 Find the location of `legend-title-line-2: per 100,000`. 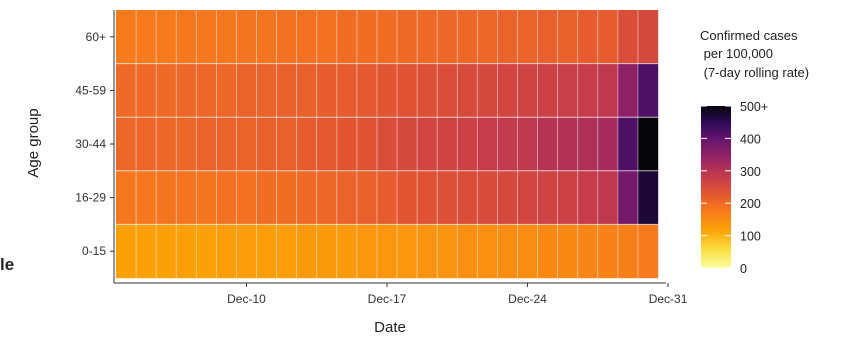

legend-title-line-2: per 100,000 is located at coordinates (736, 53).